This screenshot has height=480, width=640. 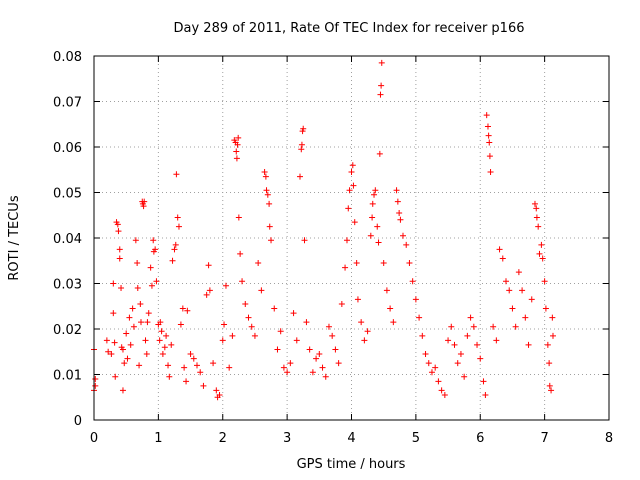 I want to click on y-axis-title: ROTI / TECUs, so click(x=14, y=237).